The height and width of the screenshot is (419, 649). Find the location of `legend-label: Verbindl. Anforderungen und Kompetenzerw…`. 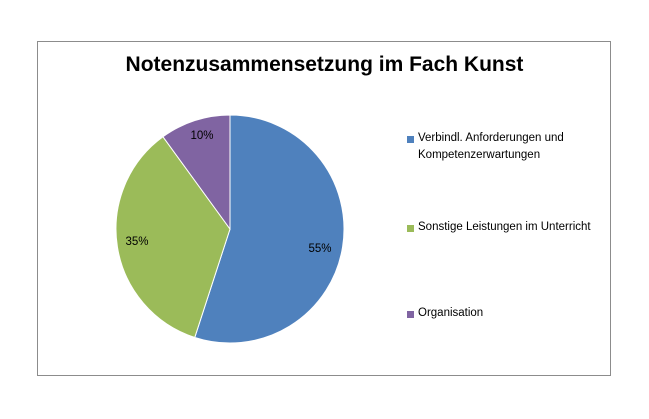

legend-label: Verbindl. Anforderungen und Kompetenzerw… is located at coordinates (491, 146).